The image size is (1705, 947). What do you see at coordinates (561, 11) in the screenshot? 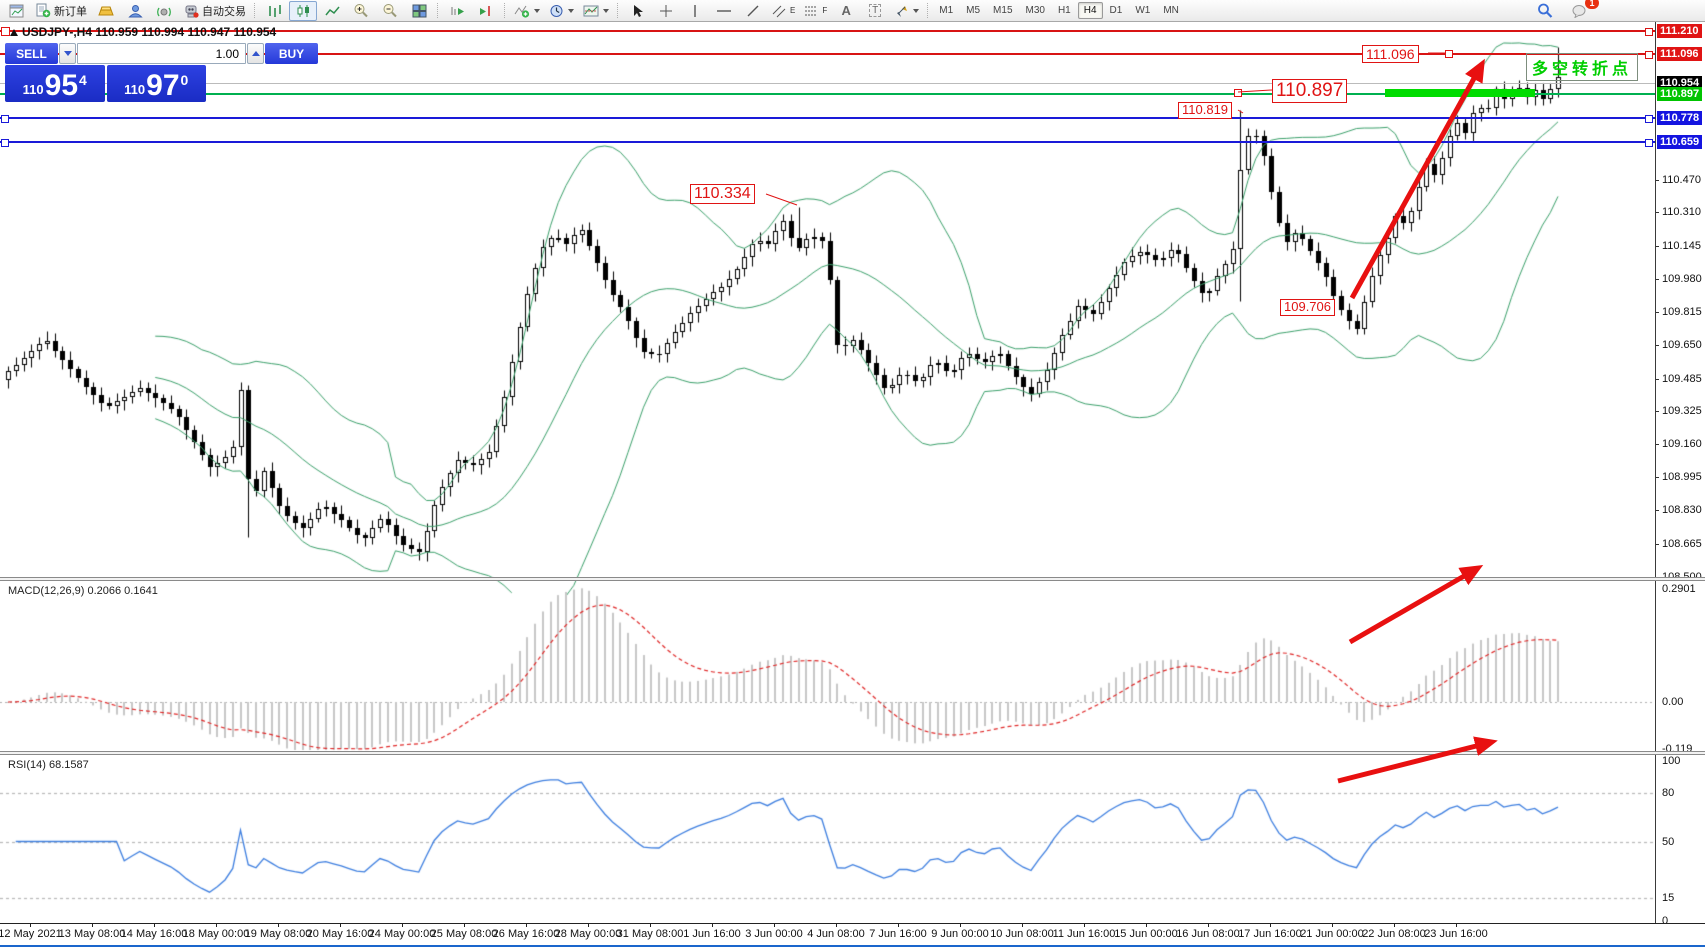
I see `periods-button` at bounding box center [561, 11].